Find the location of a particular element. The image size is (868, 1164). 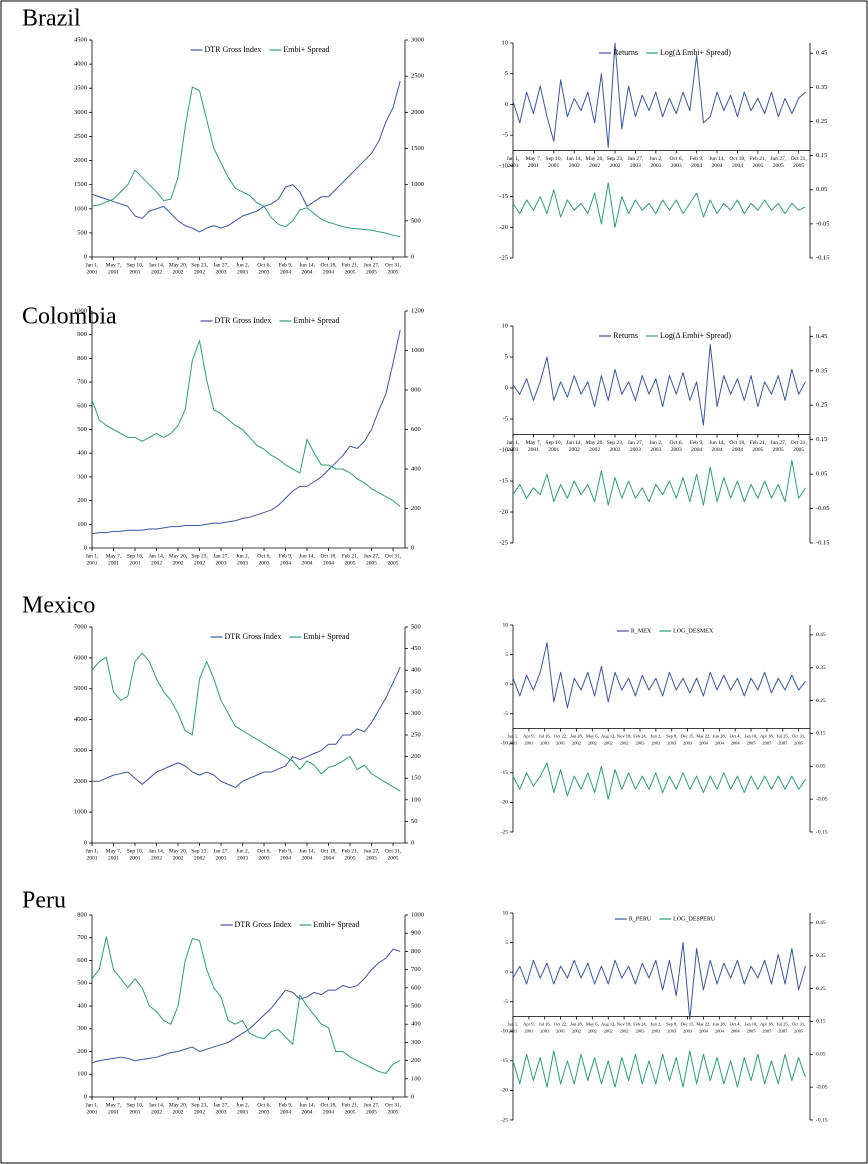

y2-tick-label: 0.15 is located at coordinates (821, 1022).